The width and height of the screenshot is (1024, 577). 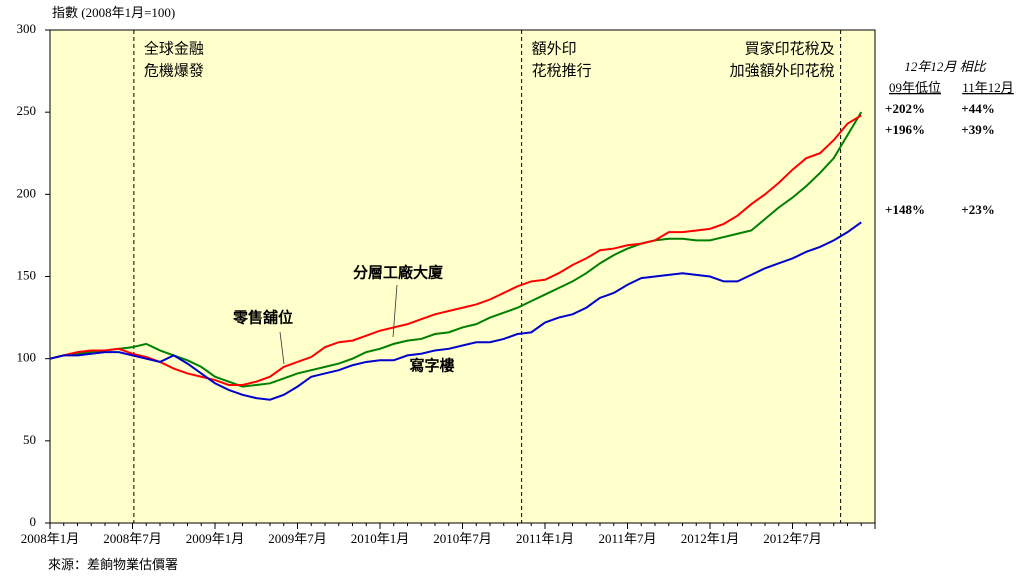 What do you see at coordinates (29, 439) in the screenshot?
I see `y-tick-label: 50` at bounding box center [29, 439].